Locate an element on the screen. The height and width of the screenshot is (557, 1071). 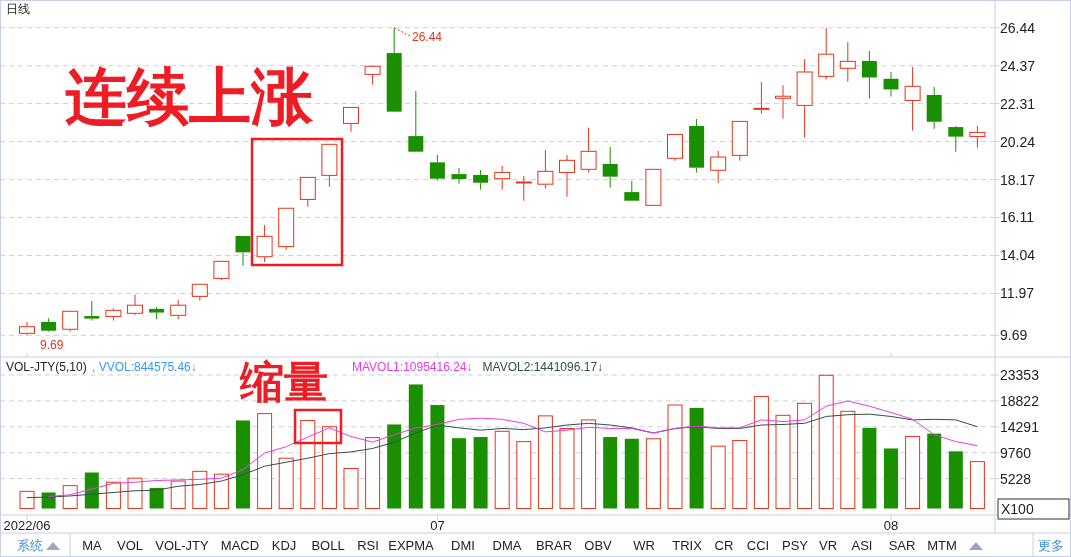
text: RSI is located at coordinates (368, 545).